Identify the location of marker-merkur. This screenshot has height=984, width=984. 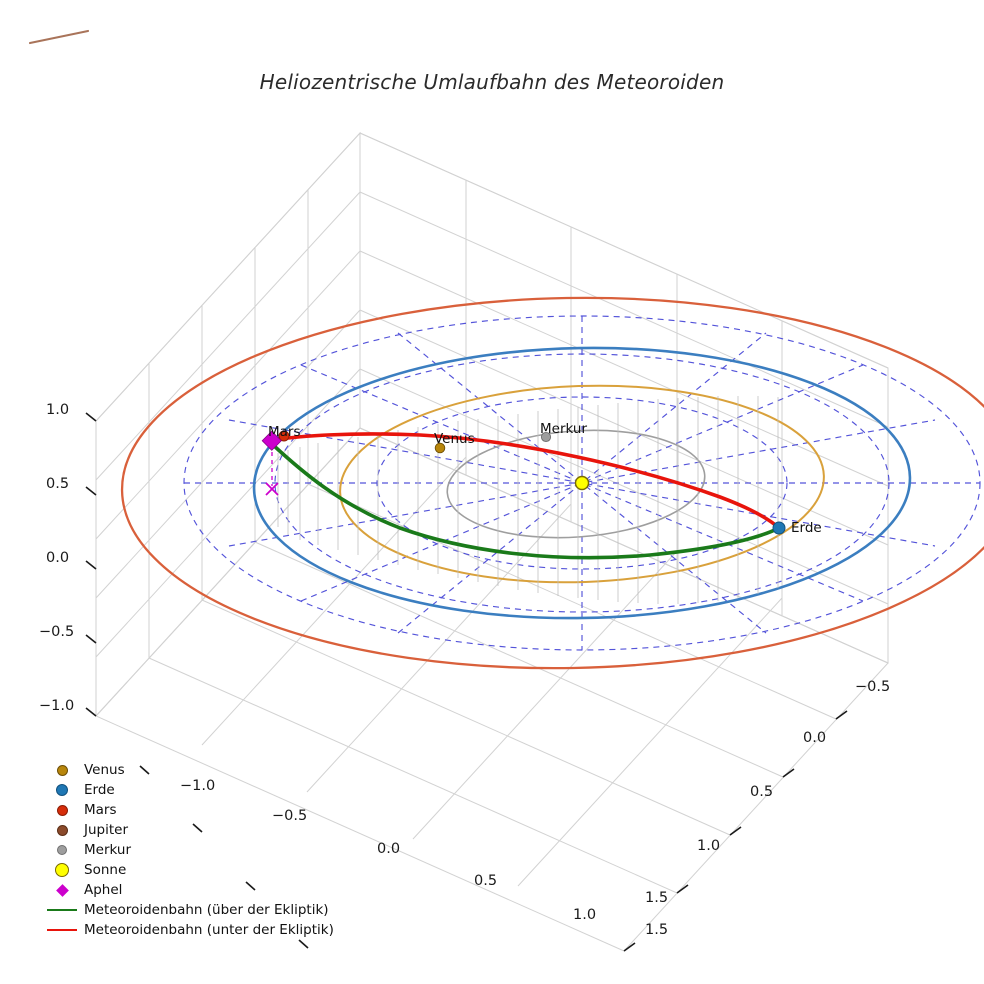
(546, 437).